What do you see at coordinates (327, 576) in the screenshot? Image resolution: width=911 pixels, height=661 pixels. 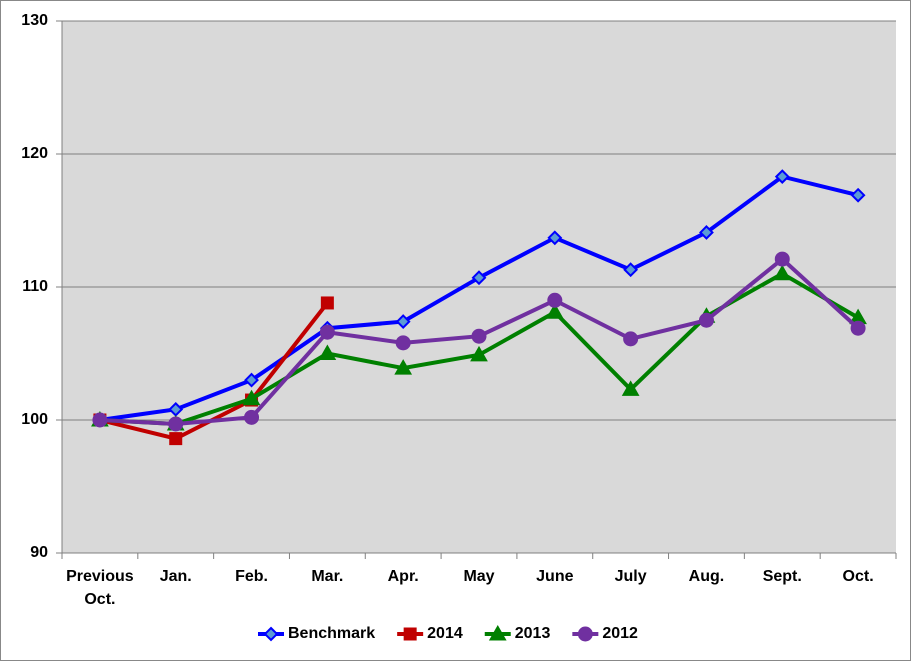 I see `x-tick-label: Mar.` at bounding box center [327, 576].